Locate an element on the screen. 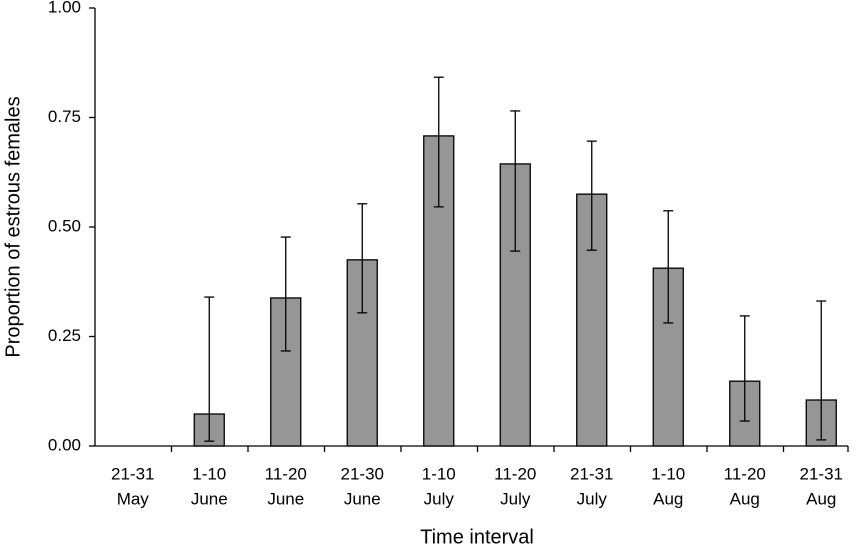 The height and width of the screenshot is (548, 861). y-tick-label: 1.00 is located at coordinates (64, 8).